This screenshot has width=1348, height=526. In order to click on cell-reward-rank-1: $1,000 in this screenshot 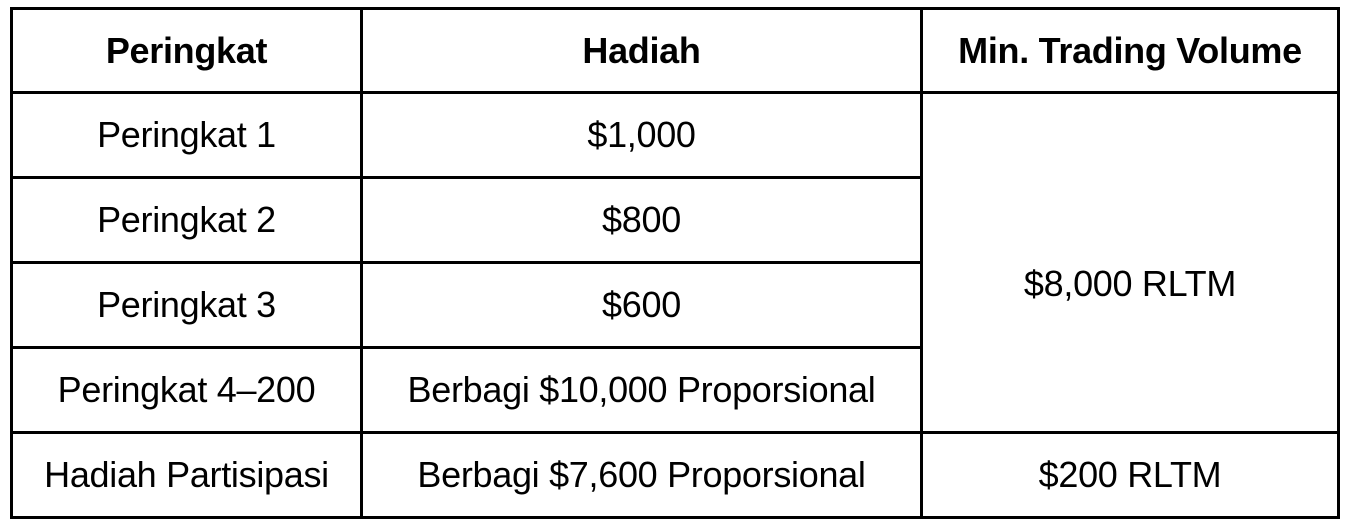, I will do `click(641, 135)`.